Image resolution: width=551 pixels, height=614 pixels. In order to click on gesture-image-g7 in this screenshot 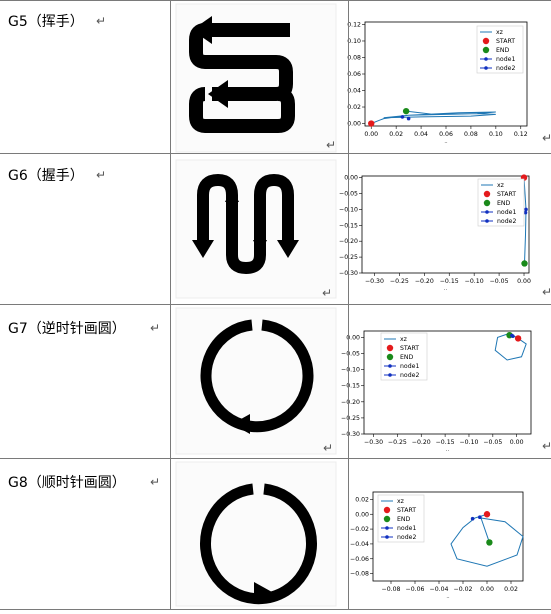, I will do `click(256, 381)`.